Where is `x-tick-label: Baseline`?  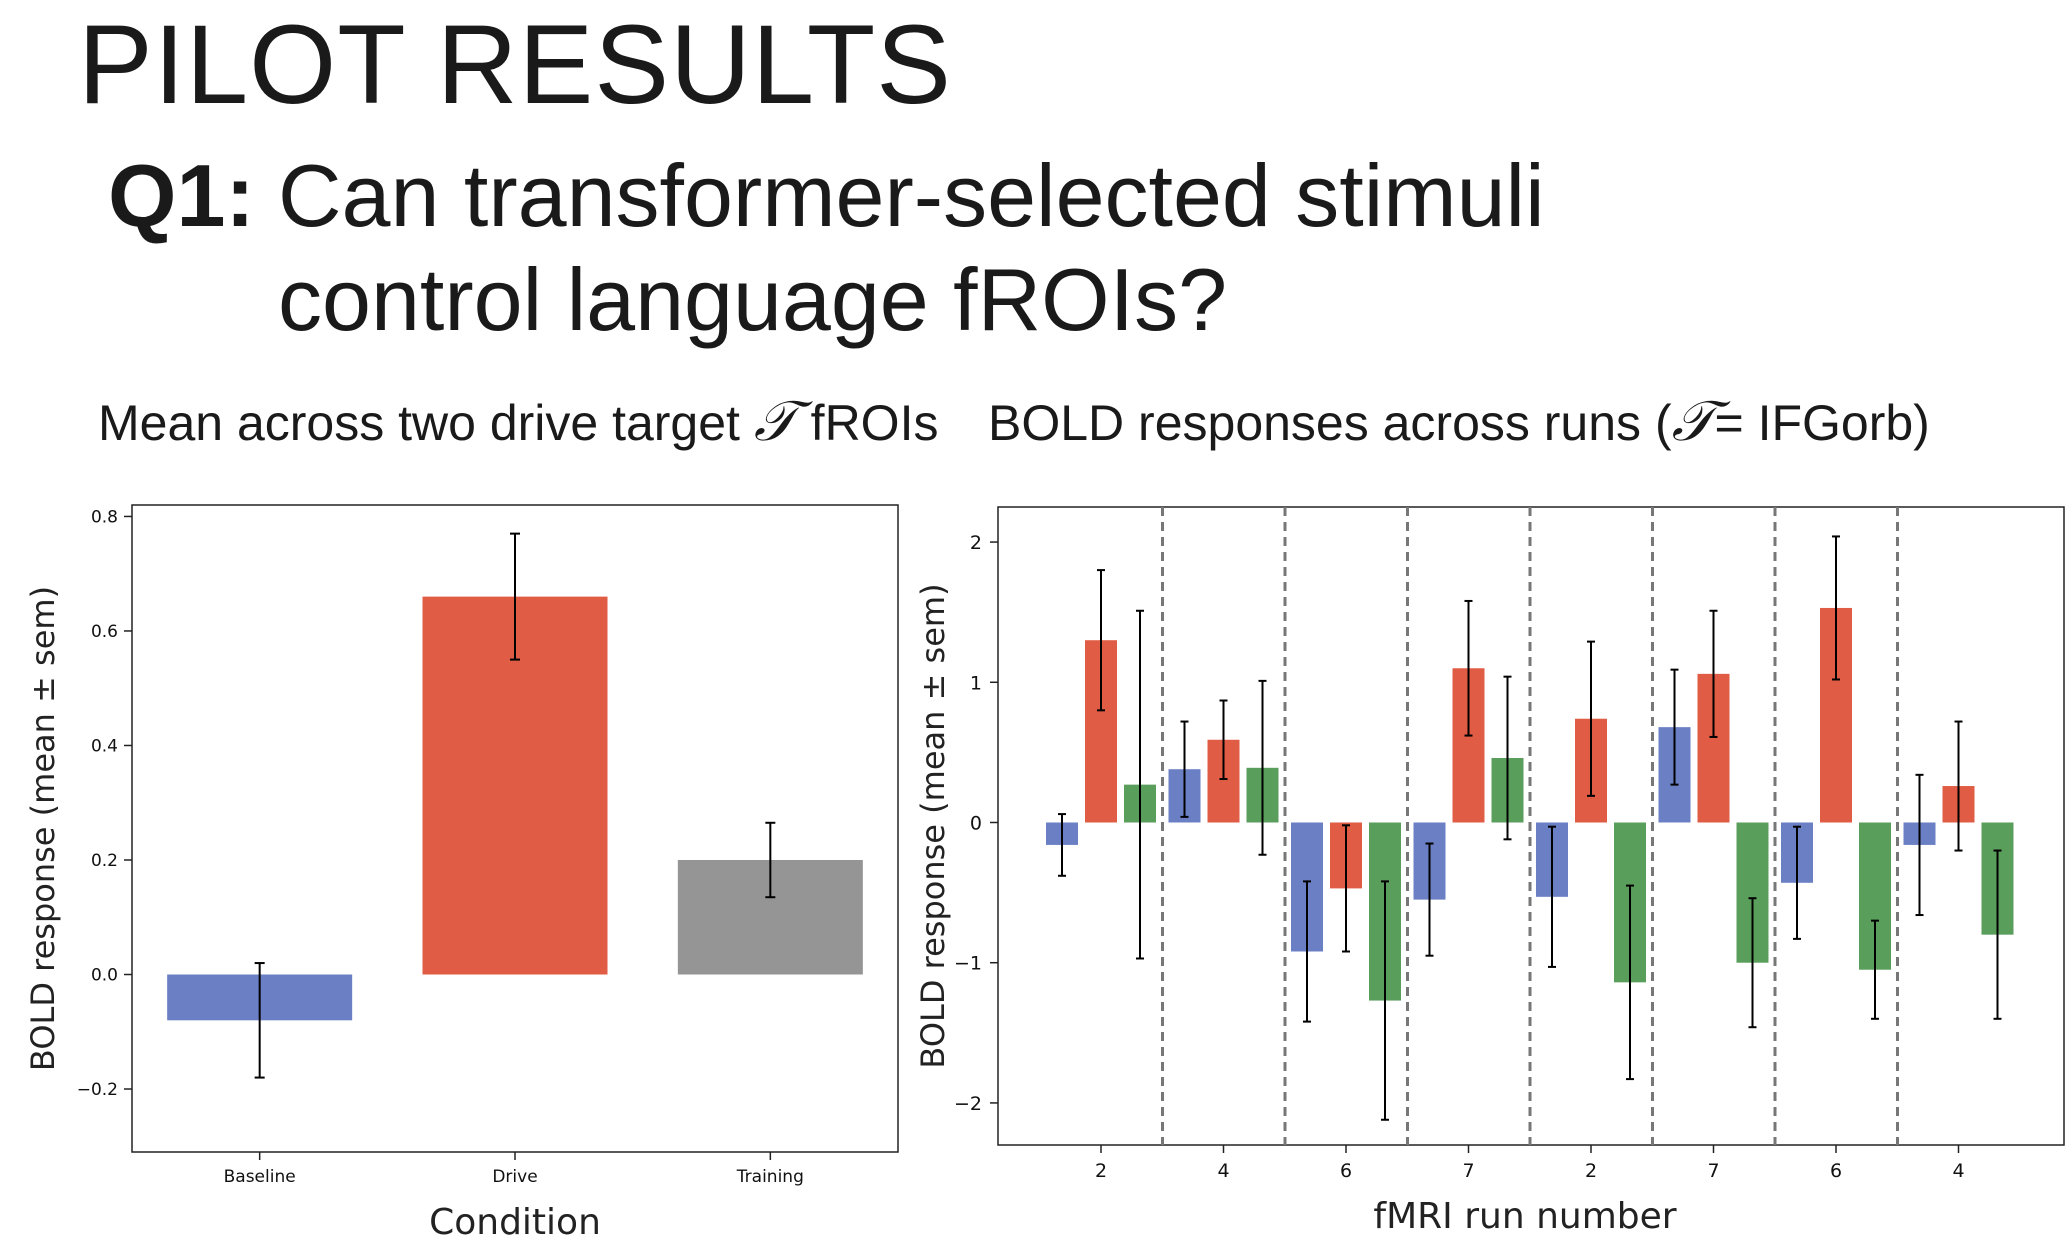
x-tick-label: Baseline is located at coordinates (260, 1177).